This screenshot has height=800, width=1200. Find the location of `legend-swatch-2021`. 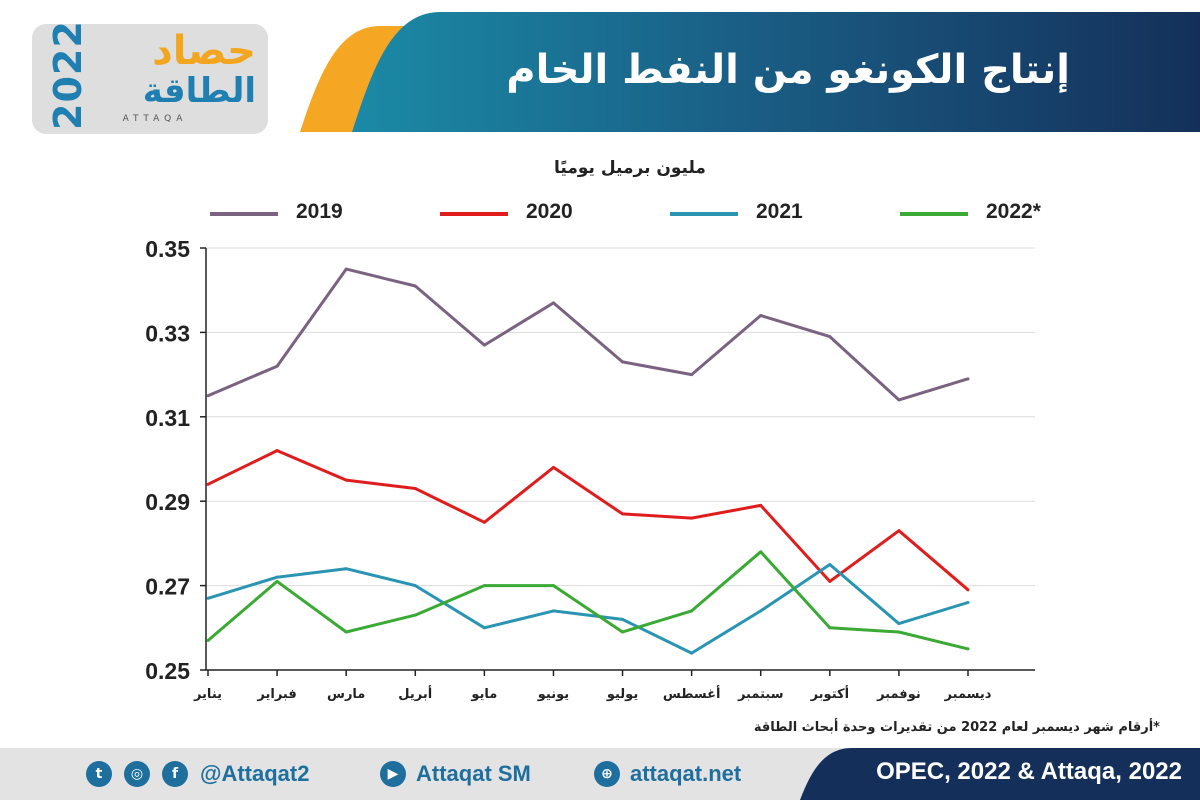

legend-swatch-2021 is located at coordinates (704, 214).